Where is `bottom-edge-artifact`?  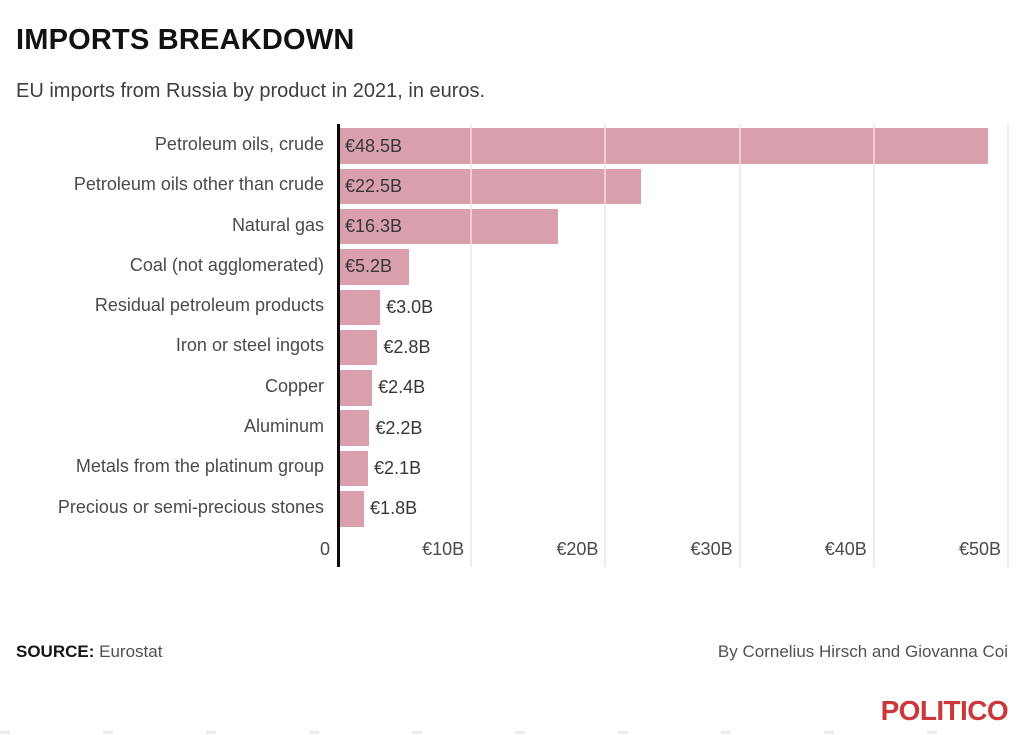
bottom-edge-artifact is located at coordinates (512, 732).